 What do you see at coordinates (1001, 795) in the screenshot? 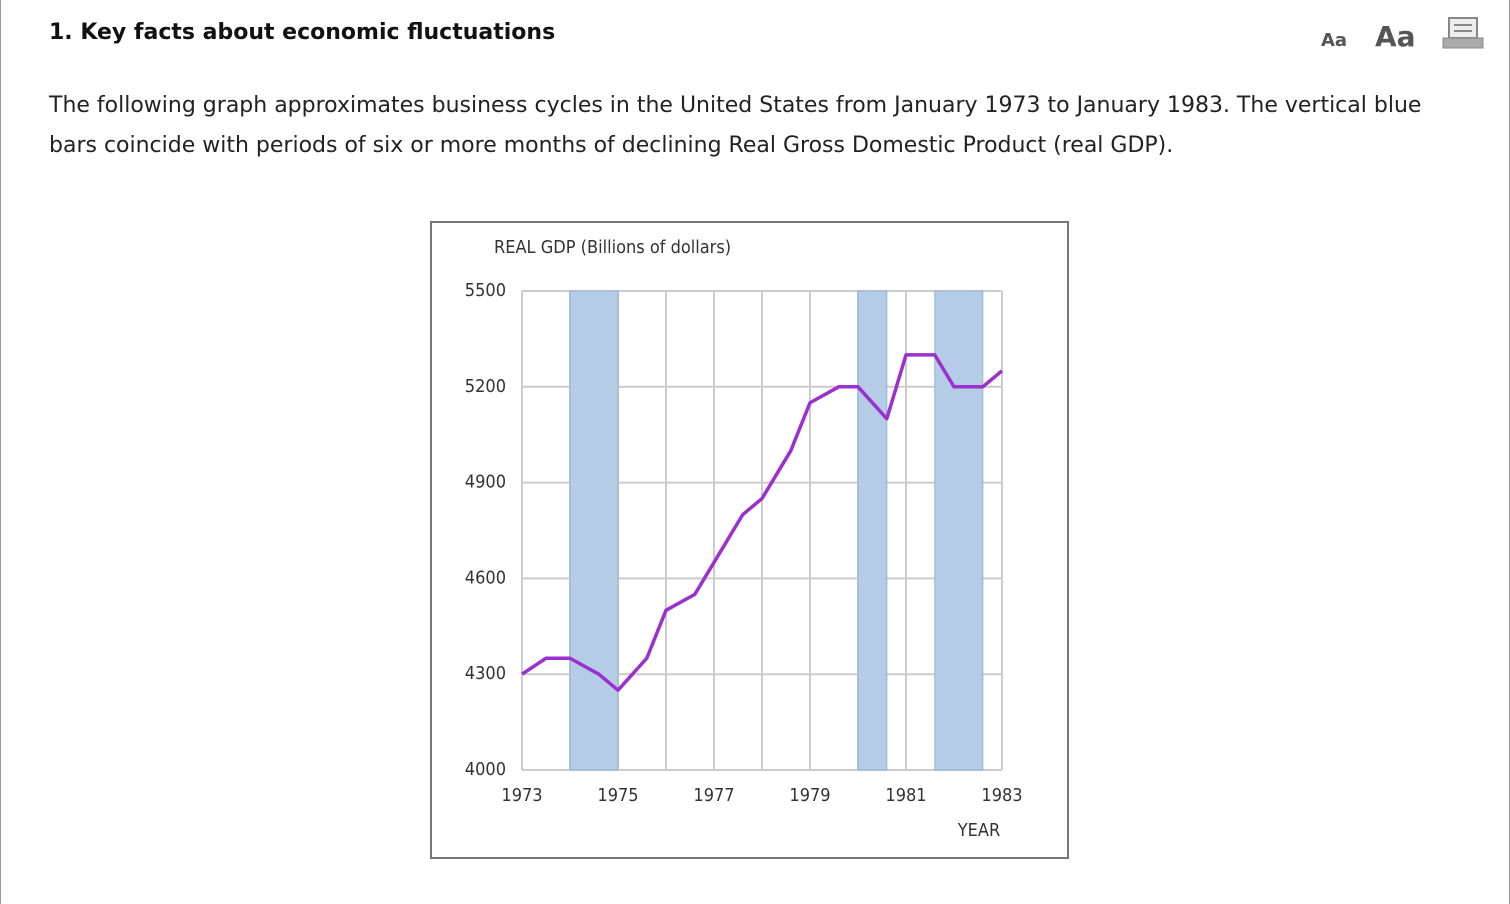
I see `x-tick-label: 1983` at bounding box center [1001, 795].